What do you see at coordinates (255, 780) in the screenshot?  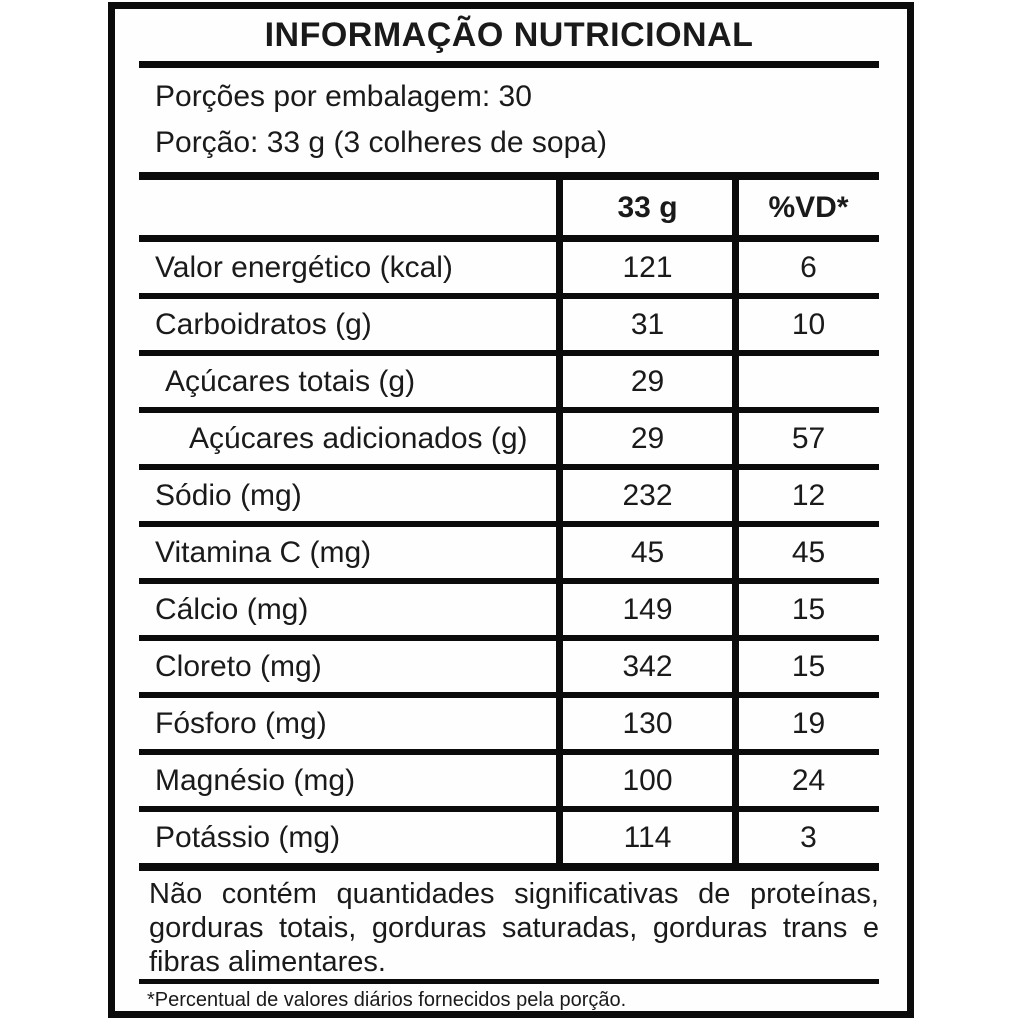 I see `nutrient-name: Magnésio (mg)` at bounding box center [255, 780].